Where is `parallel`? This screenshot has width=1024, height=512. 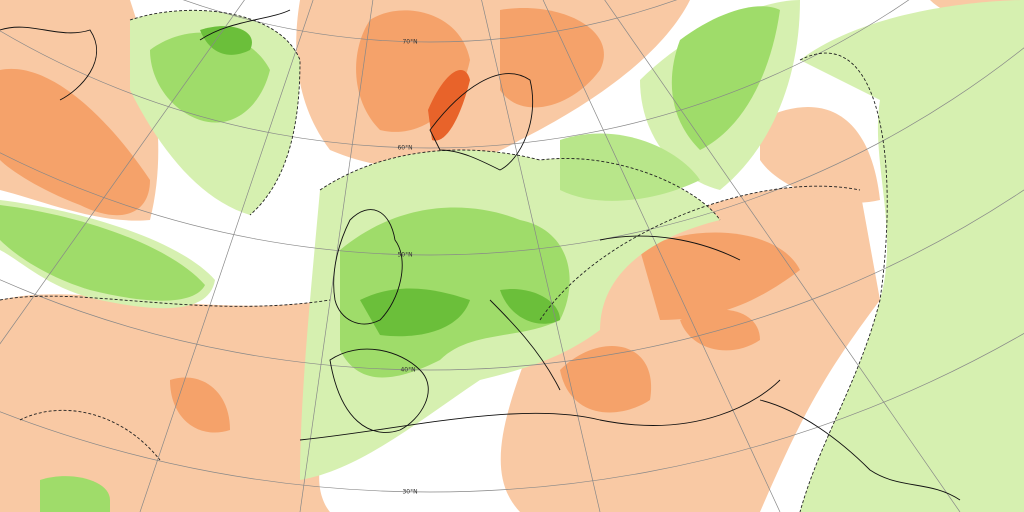
parallel is located at coordinates (430, 21).